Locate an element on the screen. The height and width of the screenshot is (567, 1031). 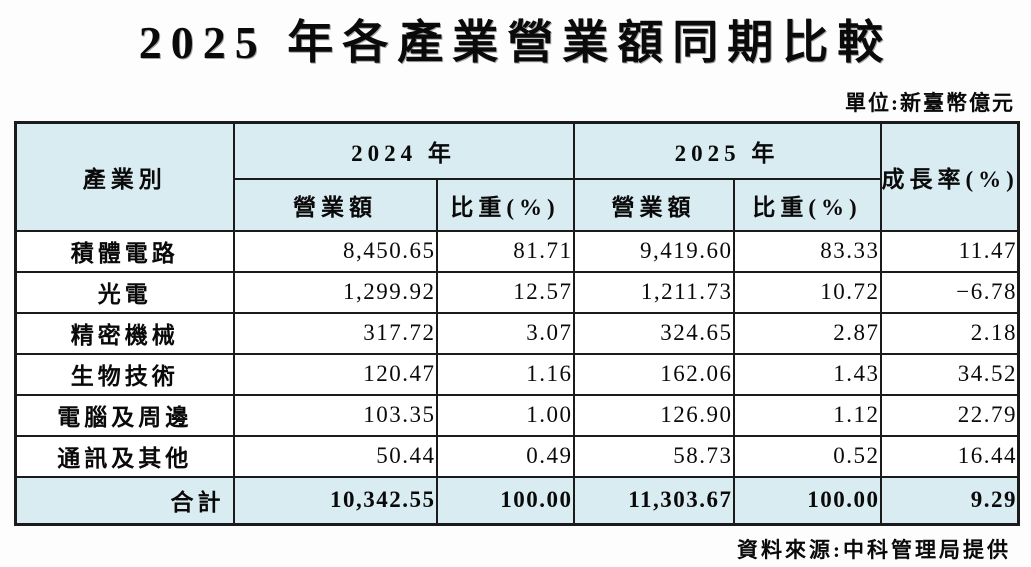
total-growth: 9.29 is located at coordinates (949, 500).